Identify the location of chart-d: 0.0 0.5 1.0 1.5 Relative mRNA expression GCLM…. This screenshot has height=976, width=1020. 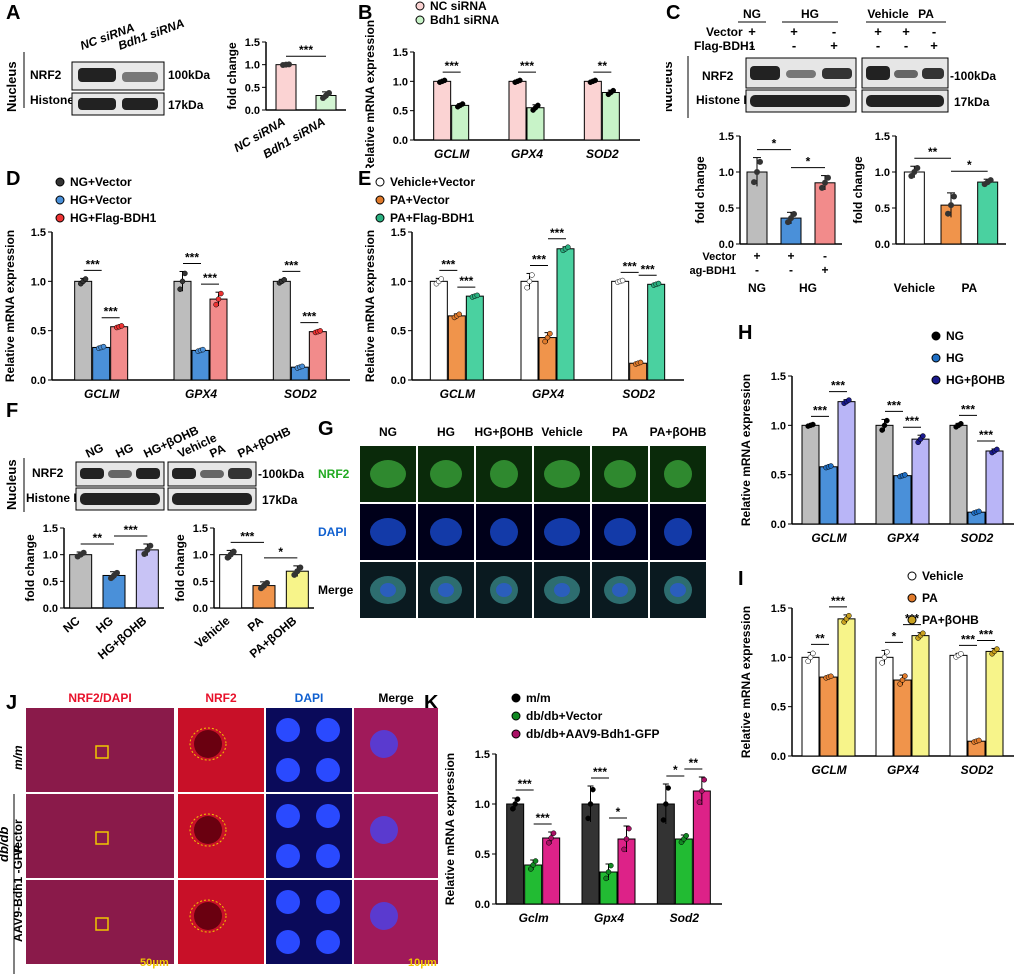
(176, 286).